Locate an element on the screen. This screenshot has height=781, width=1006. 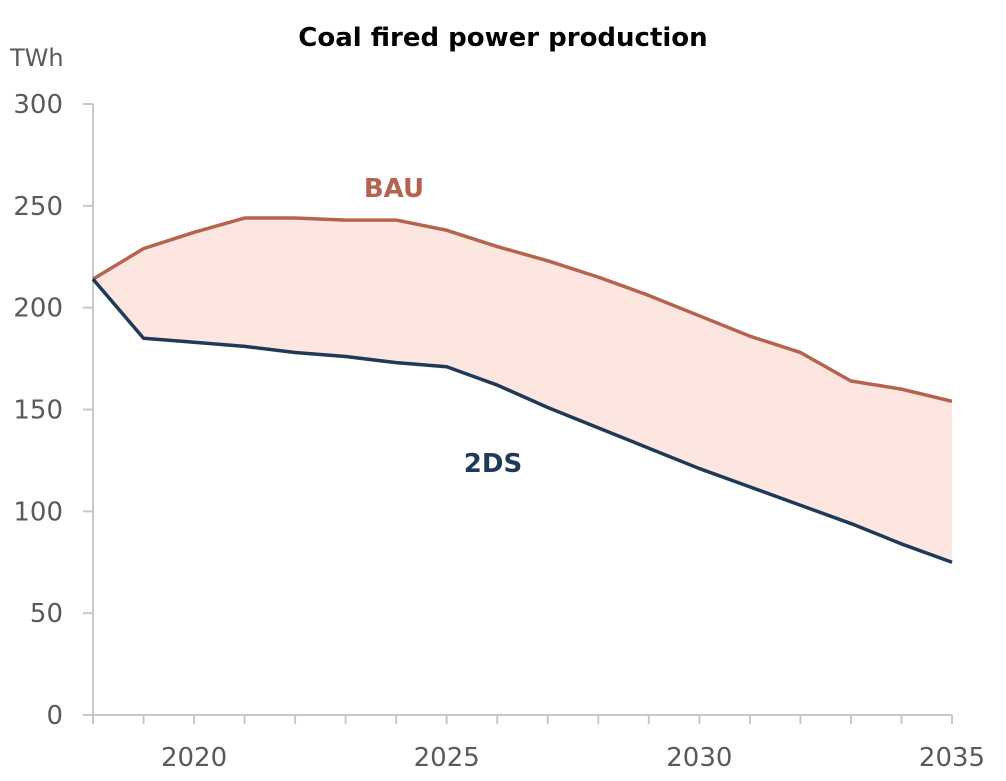
y-tick-label: 50 is located at coordinates (46, 614).